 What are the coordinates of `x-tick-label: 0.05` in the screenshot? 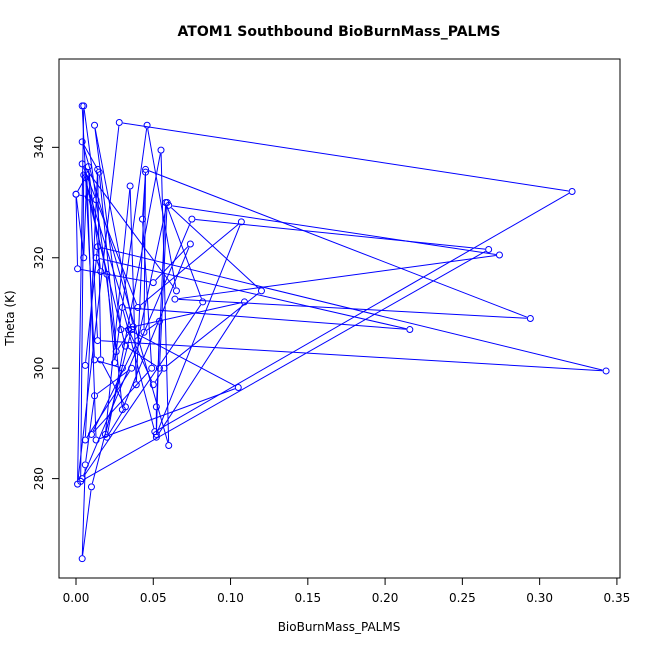 It's located at (153, 598).